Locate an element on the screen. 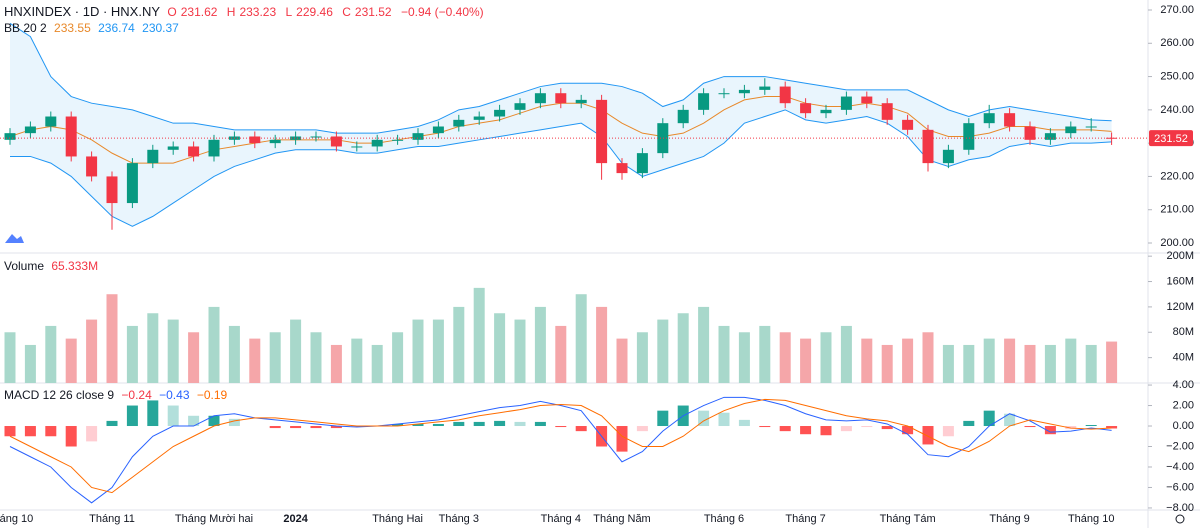  settings-icon is located at coordinates (1180, 519).